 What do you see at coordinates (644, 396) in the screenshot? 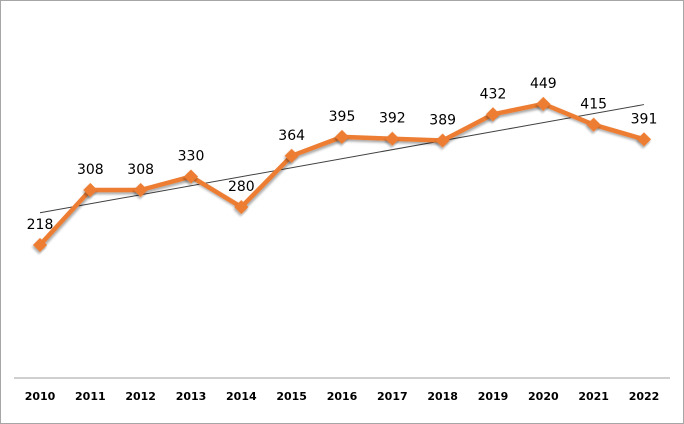
I see `x-tick-label: 2022` at bounding box center [644, 396].